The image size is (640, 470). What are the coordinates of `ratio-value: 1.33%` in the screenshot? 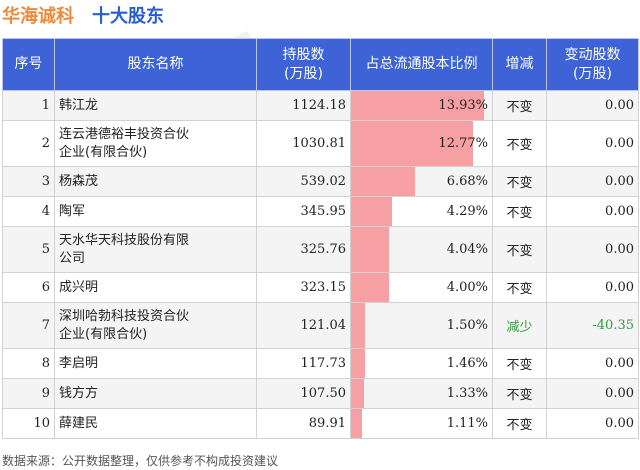 It's located at (467, 393).